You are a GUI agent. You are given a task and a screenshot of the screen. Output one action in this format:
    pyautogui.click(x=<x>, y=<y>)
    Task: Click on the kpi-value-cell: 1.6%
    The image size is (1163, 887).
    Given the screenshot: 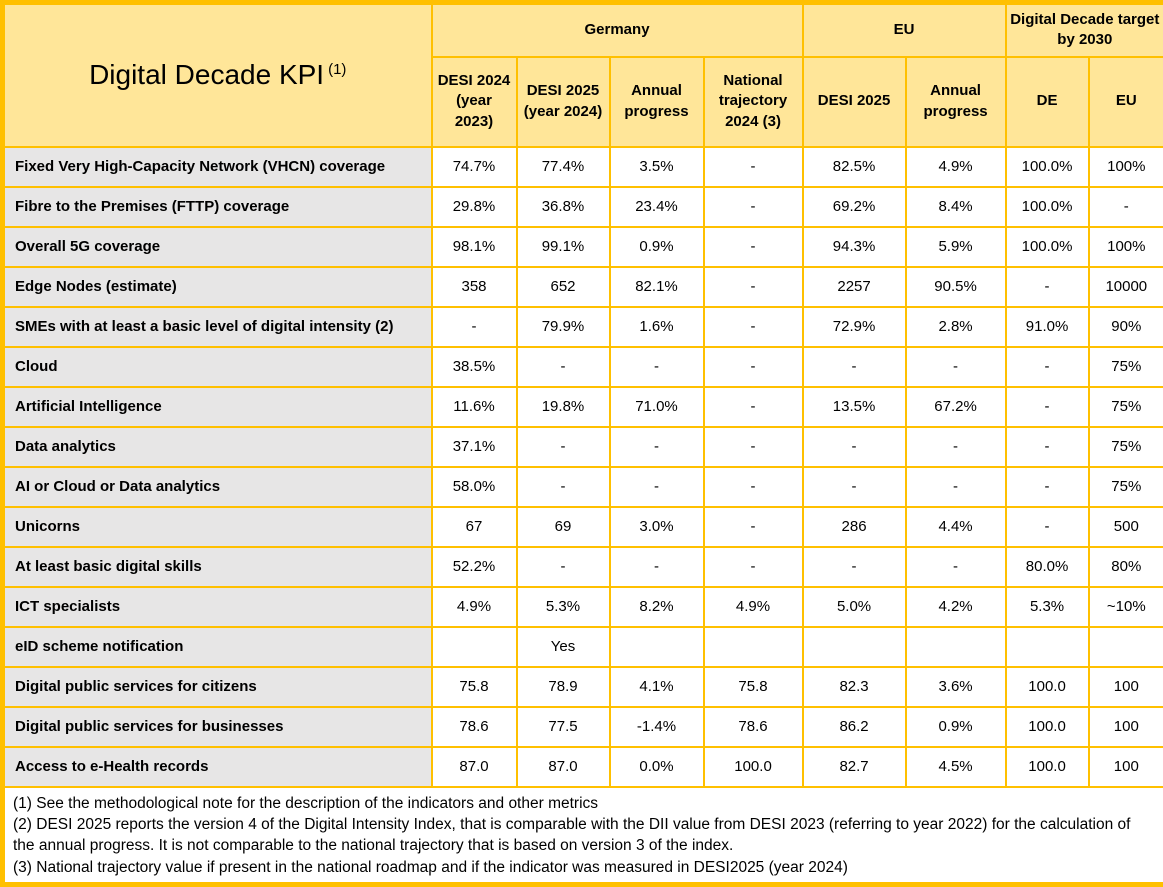 What is the action you would take?
    pyautogui.click(x=657, y=327)
    